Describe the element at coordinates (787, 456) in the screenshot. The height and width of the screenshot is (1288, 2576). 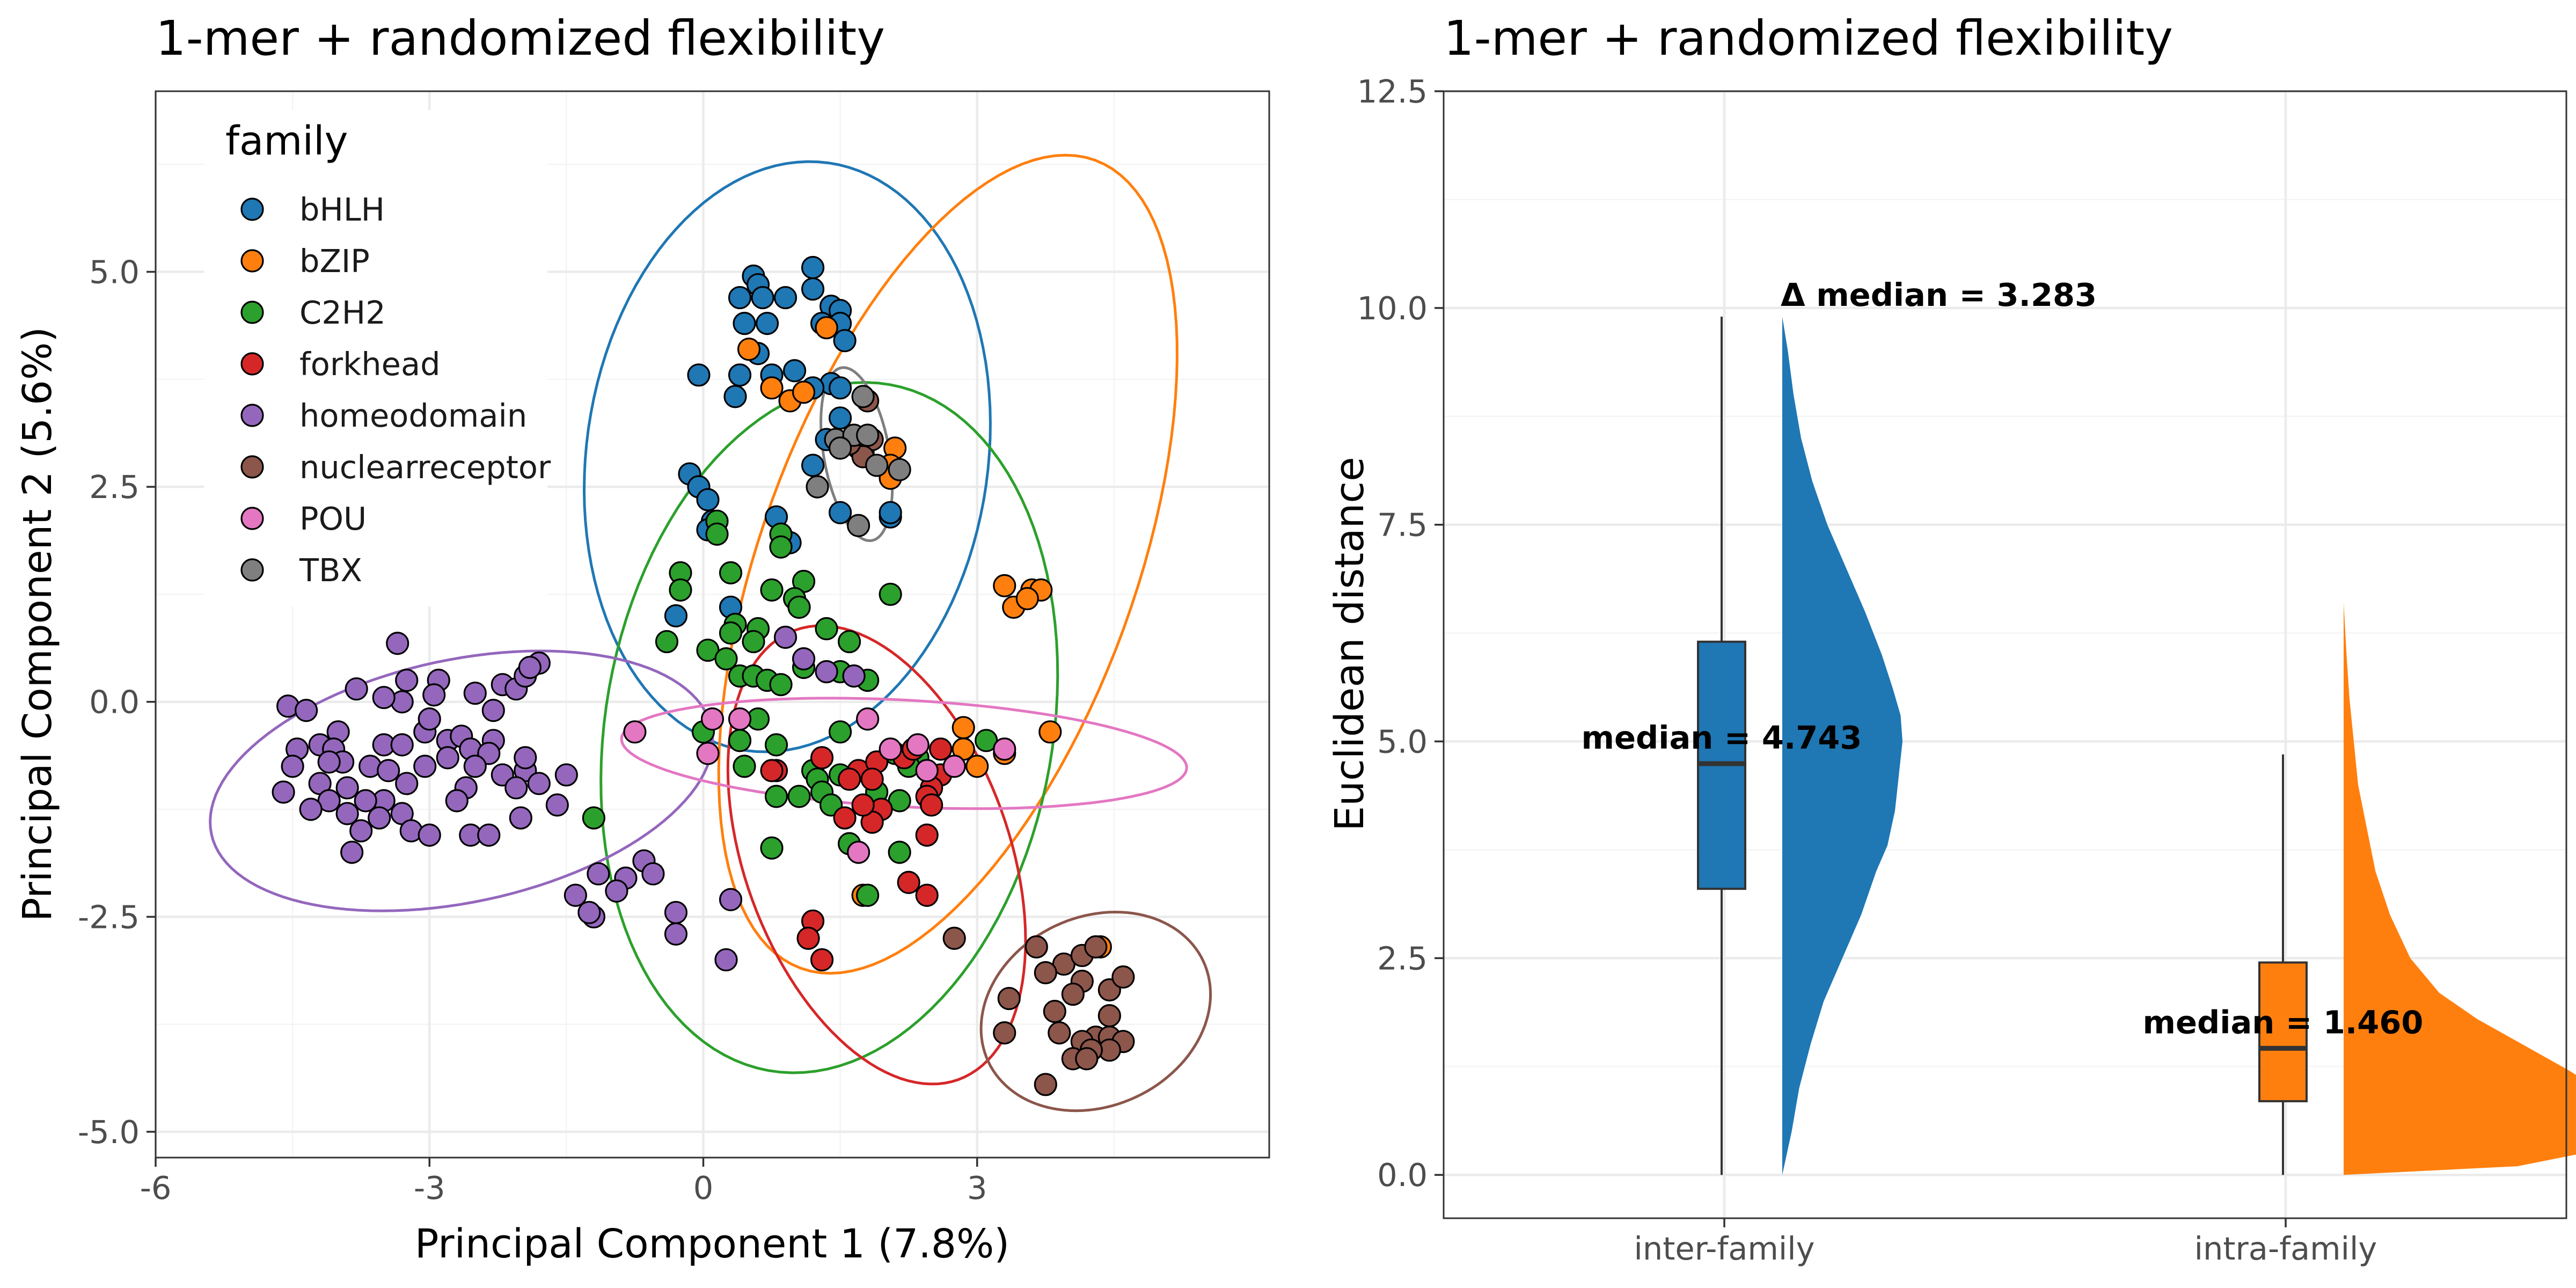
I see `ellipse-bHLH` at that location.